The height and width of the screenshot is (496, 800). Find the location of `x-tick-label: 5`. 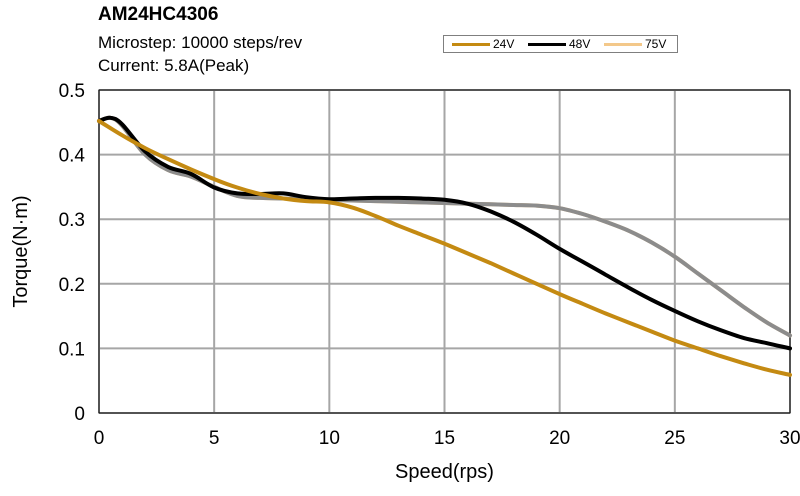

x-tick-label: 5 is located at coordinates (214, 438).